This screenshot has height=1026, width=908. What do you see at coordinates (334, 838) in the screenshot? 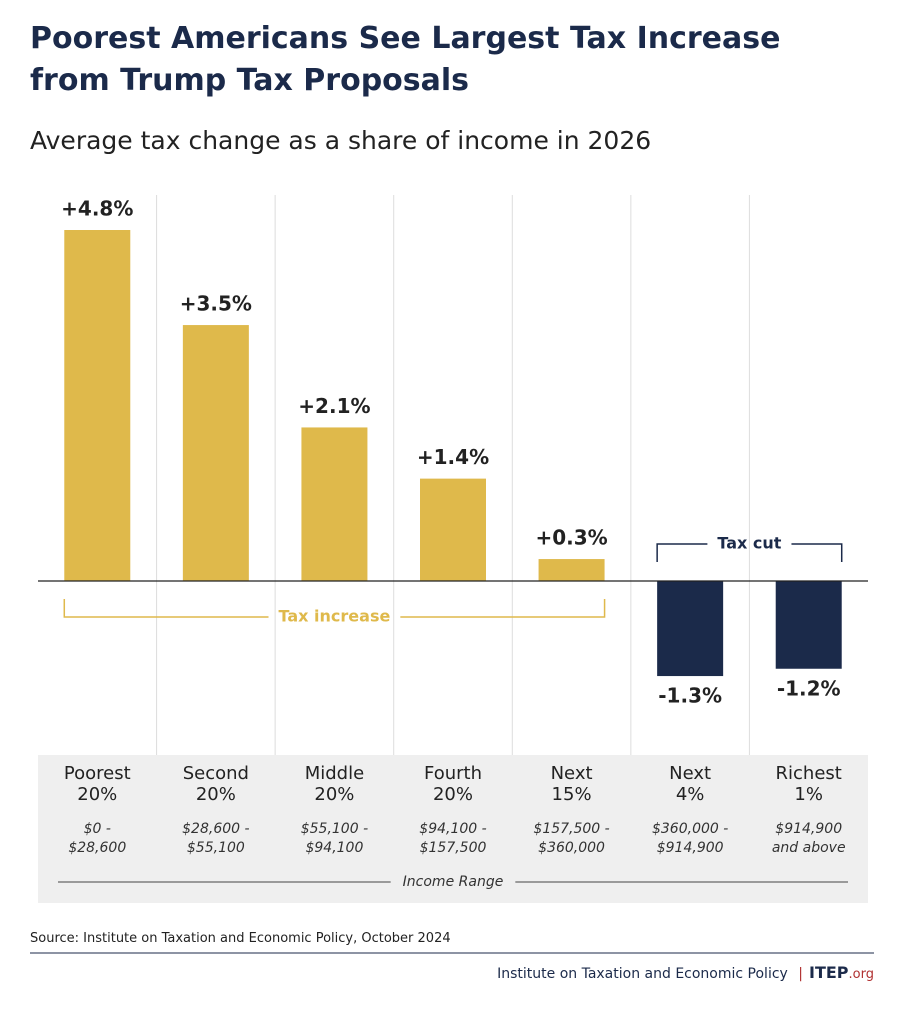
I see `income-range: $55,100 - $94,100` at bounding box center [334, 838].